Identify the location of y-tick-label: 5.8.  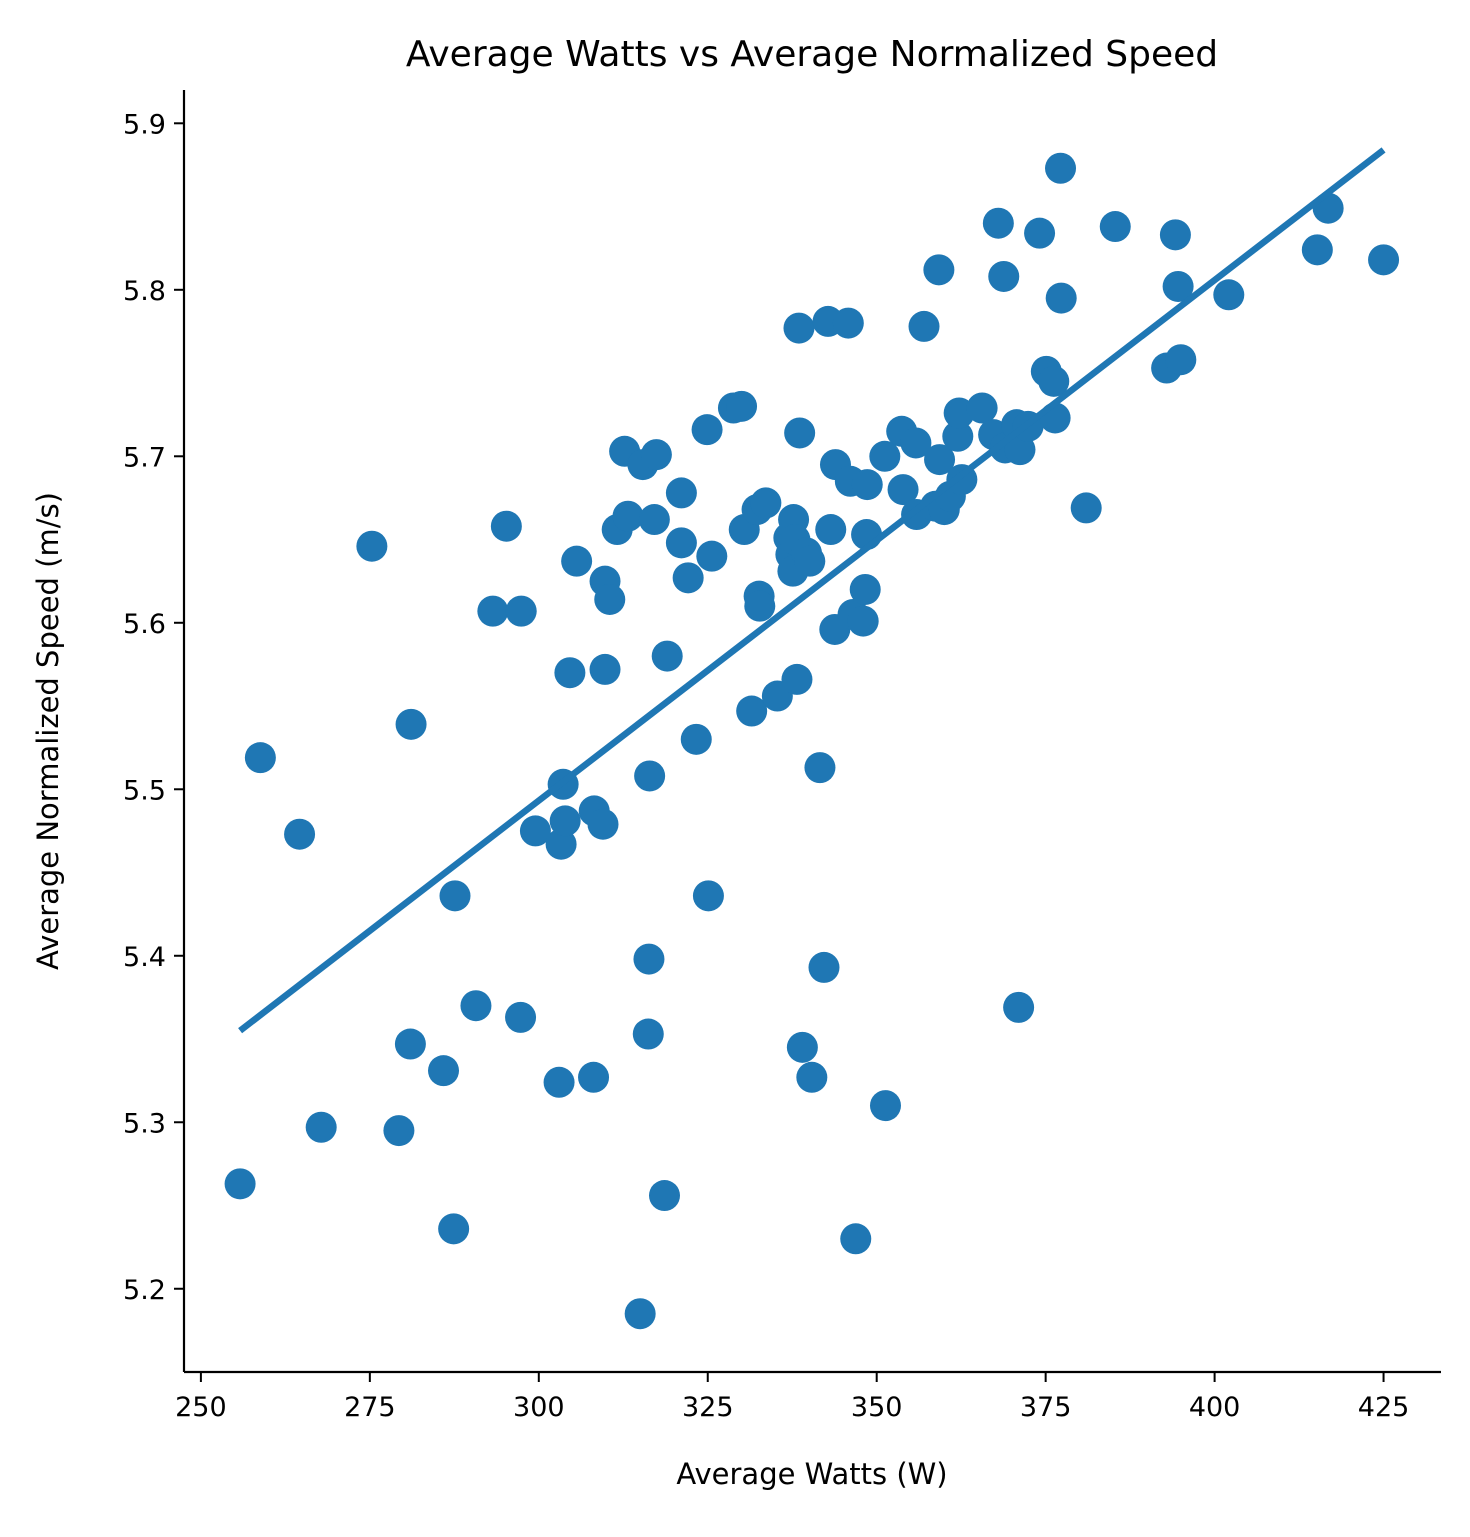
(144, 291).